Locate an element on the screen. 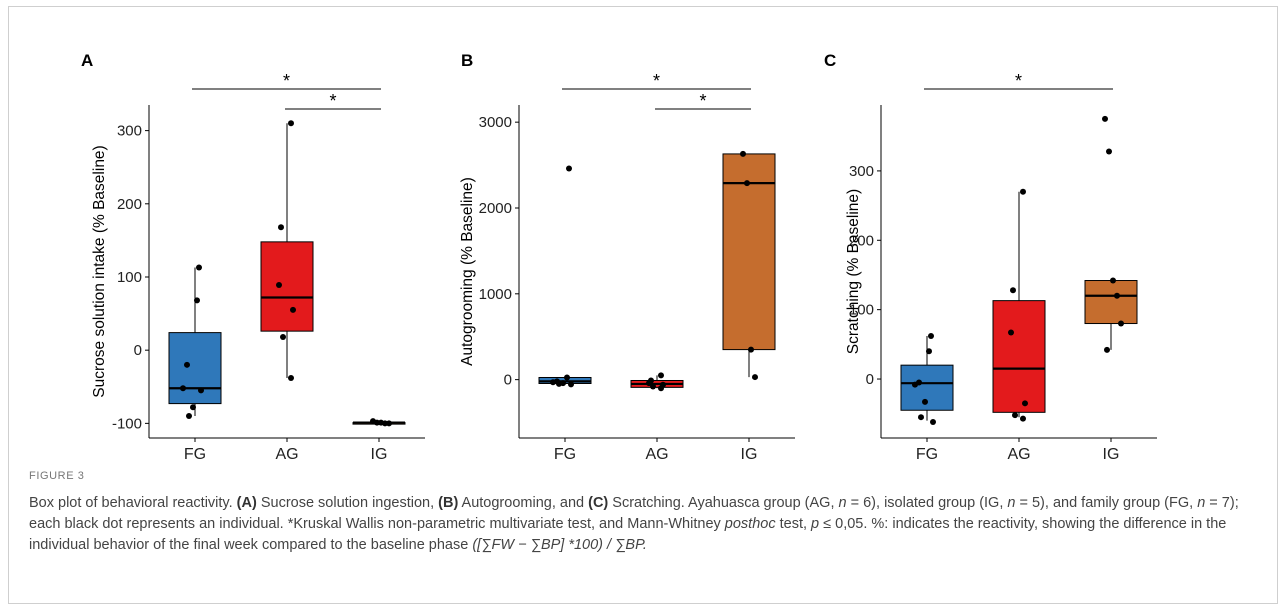 The height and width of the screenshot is (612, 1288). y-tick-label: 2000 is located at coordinates (495, 208).